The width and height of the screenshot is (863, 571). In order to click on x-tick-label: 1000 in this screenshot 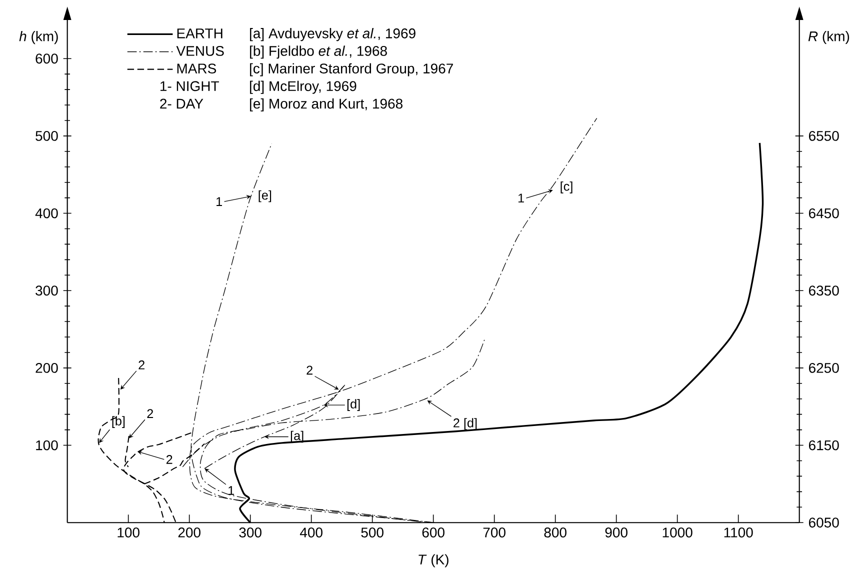, I will do `click(677, 533)`.